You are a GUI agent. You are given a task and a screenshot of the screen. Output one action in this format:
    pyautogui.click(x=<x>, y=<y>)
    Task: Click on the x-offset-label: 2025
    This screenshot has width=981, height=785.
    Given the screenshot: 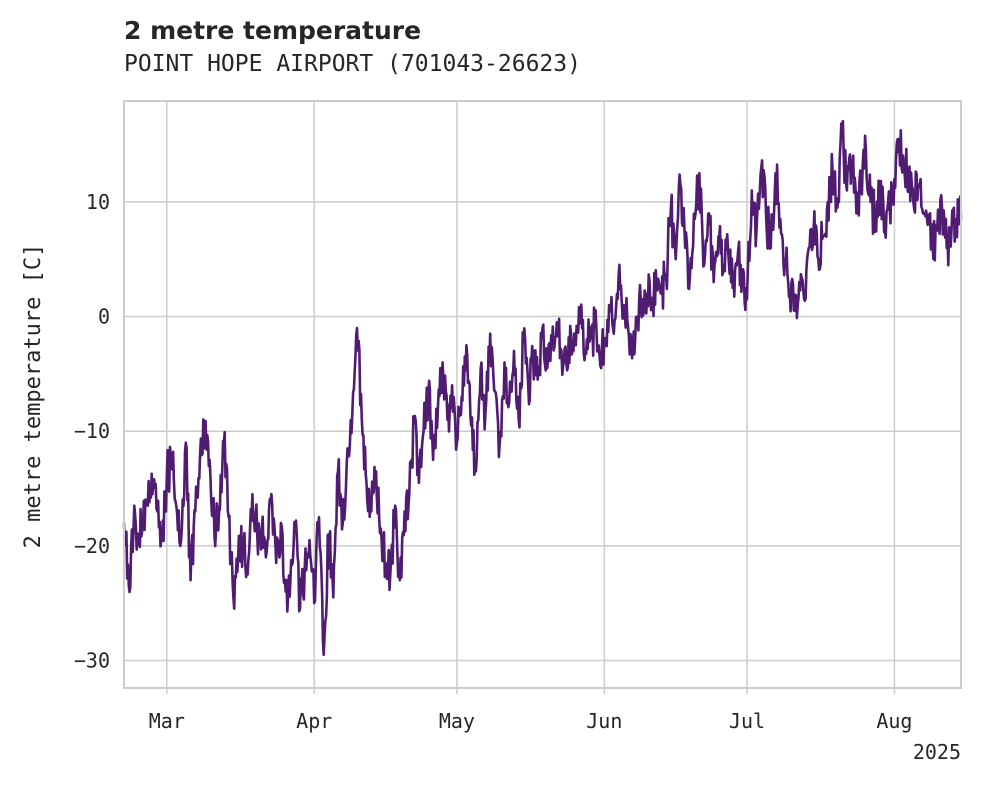 What is the action you would take?
    pyautogui.click(x=937, y=752)
    